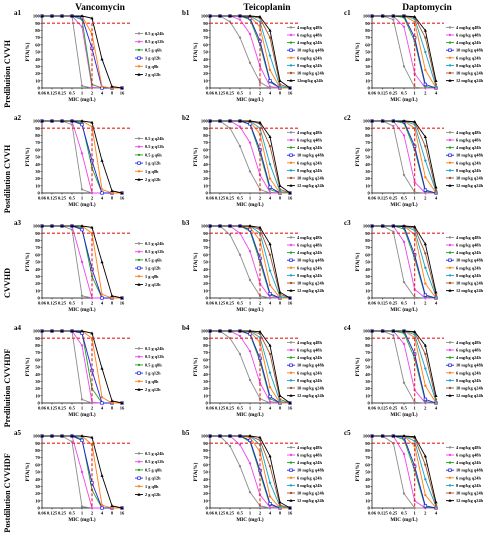 This screenshot has height=550, width=503. I want to click on x-tick-label: 2, so click(425, 198).